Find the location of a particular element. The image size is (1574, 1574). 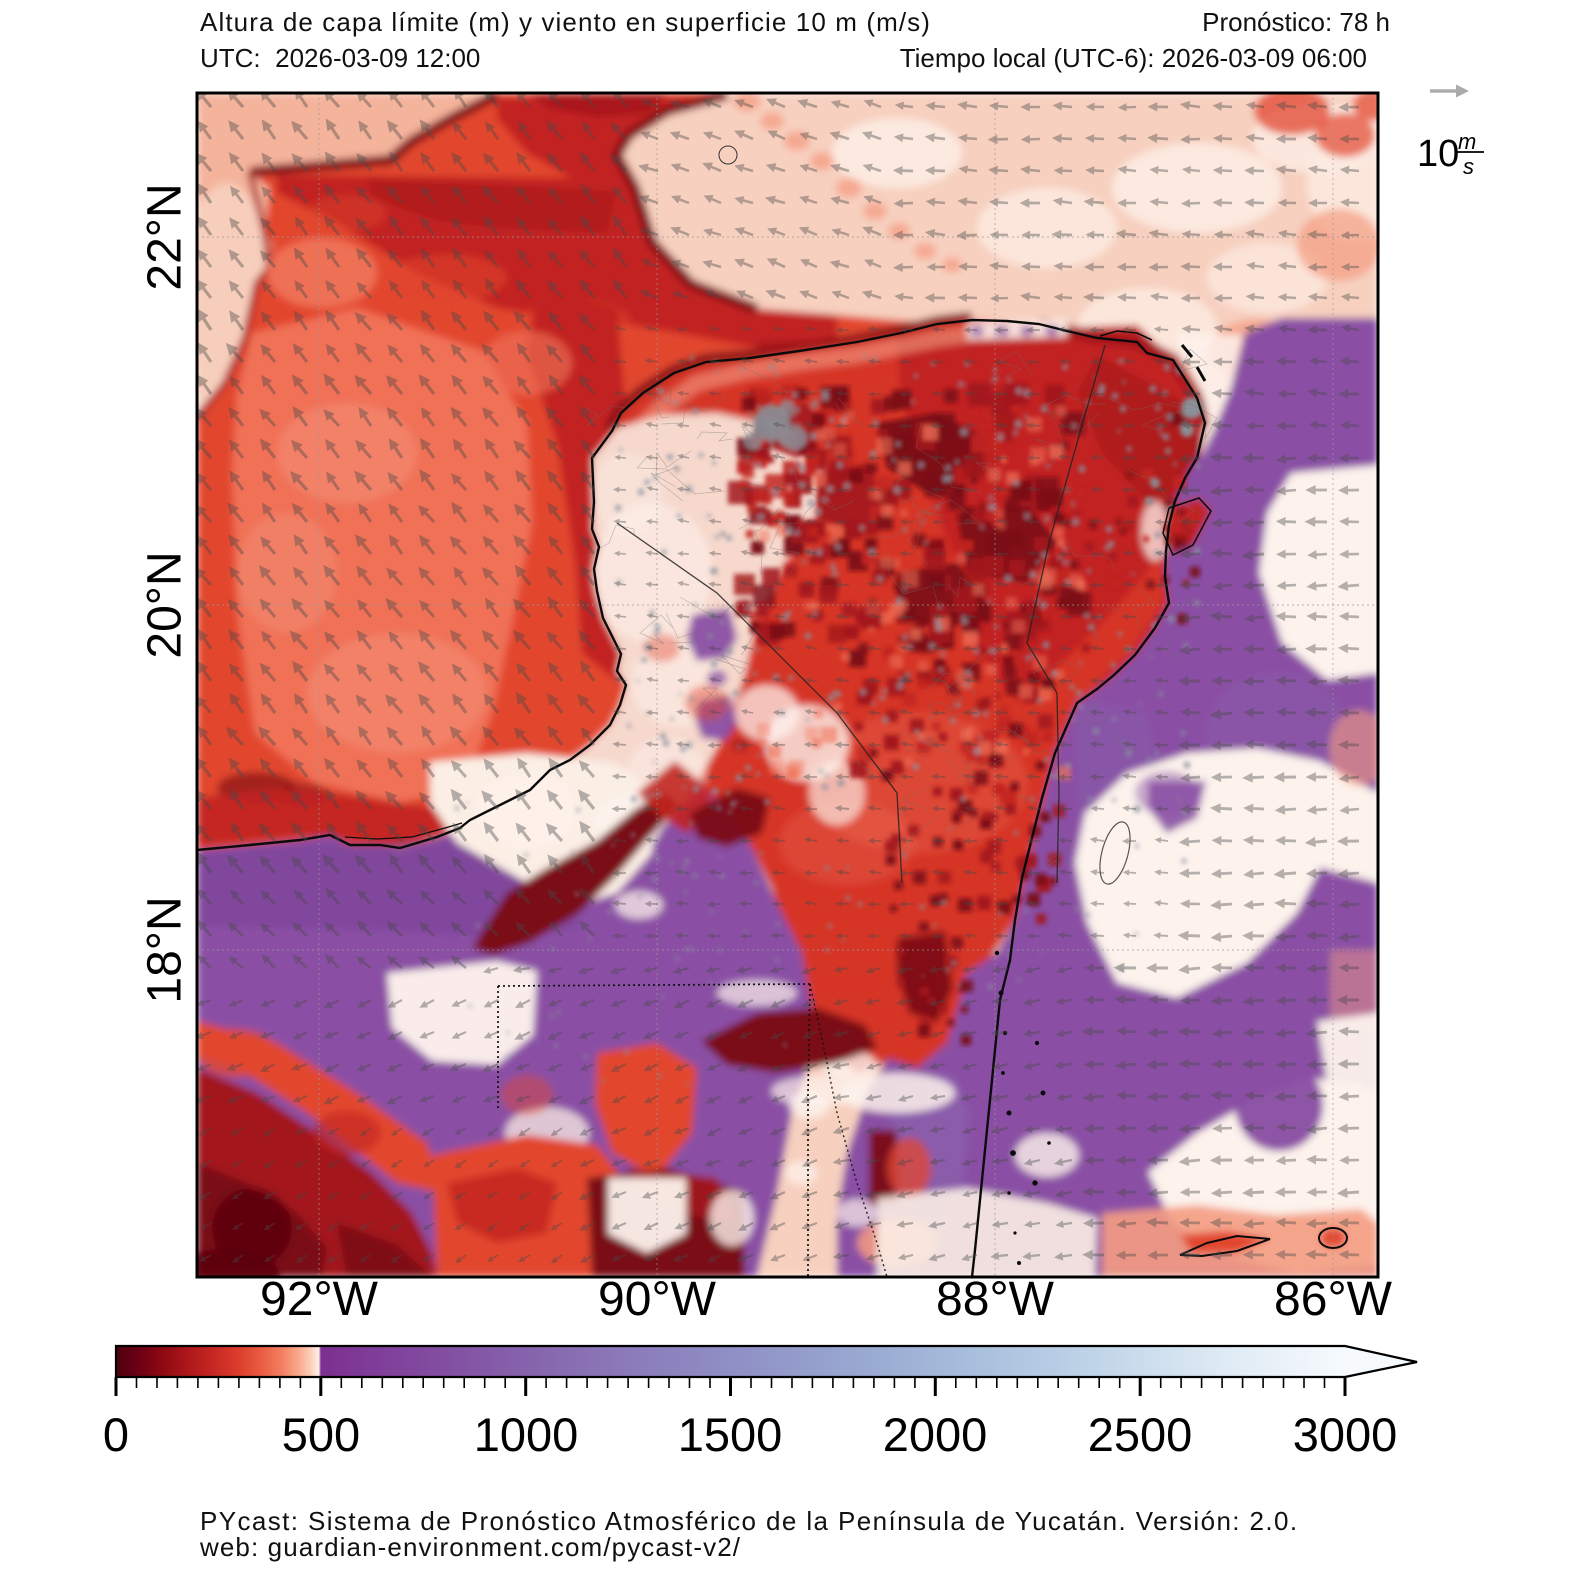

svg-text: s is located at coordinates (1468, 166).